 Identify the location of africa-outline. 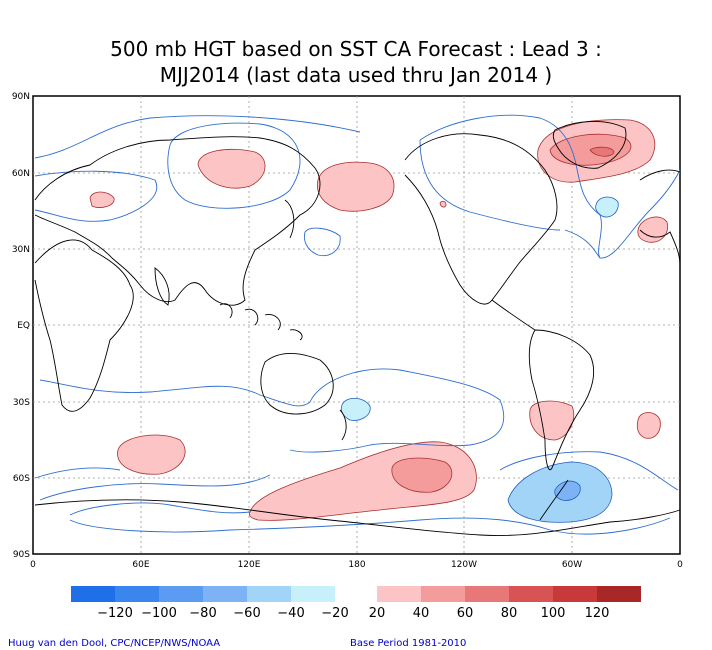
(84, 325).